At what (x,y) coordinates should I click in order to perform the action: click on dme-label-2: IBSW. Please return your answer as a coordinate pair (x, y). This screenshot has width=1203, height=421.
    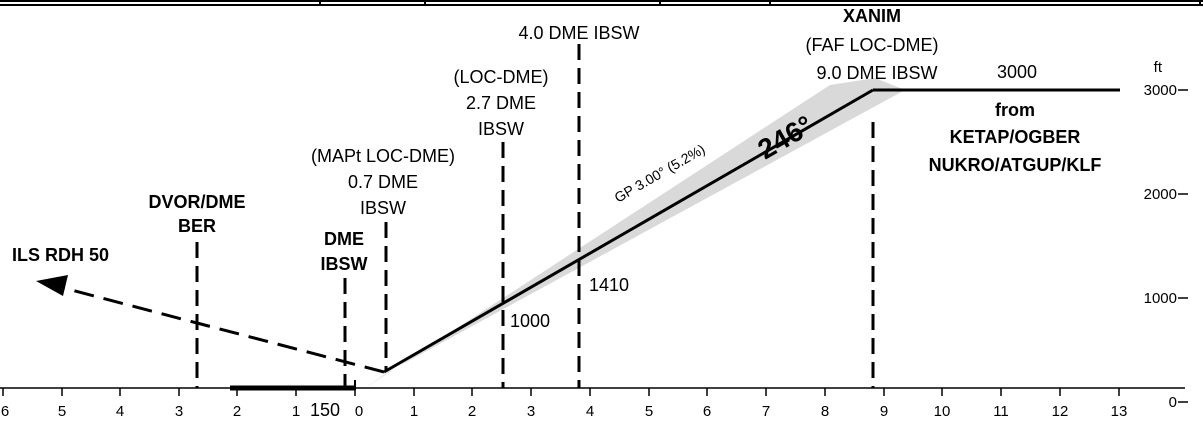
    Looking at the image, I should click on (344, 264).